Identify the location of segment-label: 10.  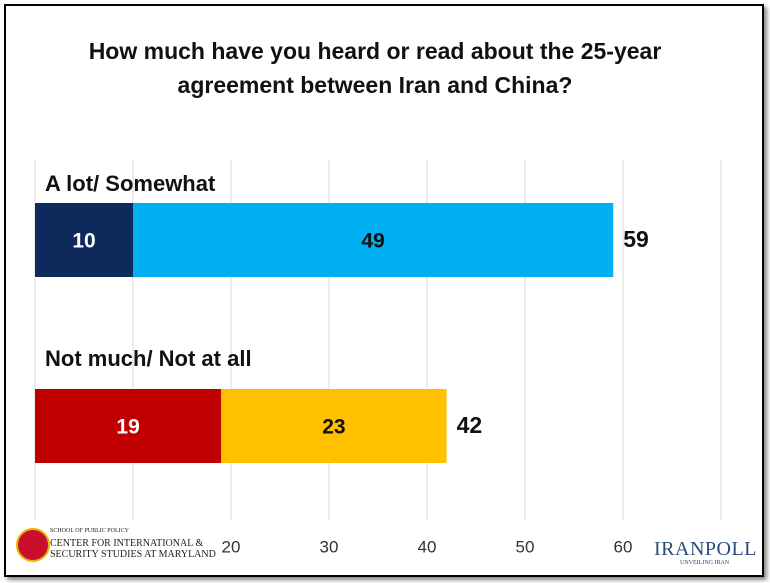
(83, 241).